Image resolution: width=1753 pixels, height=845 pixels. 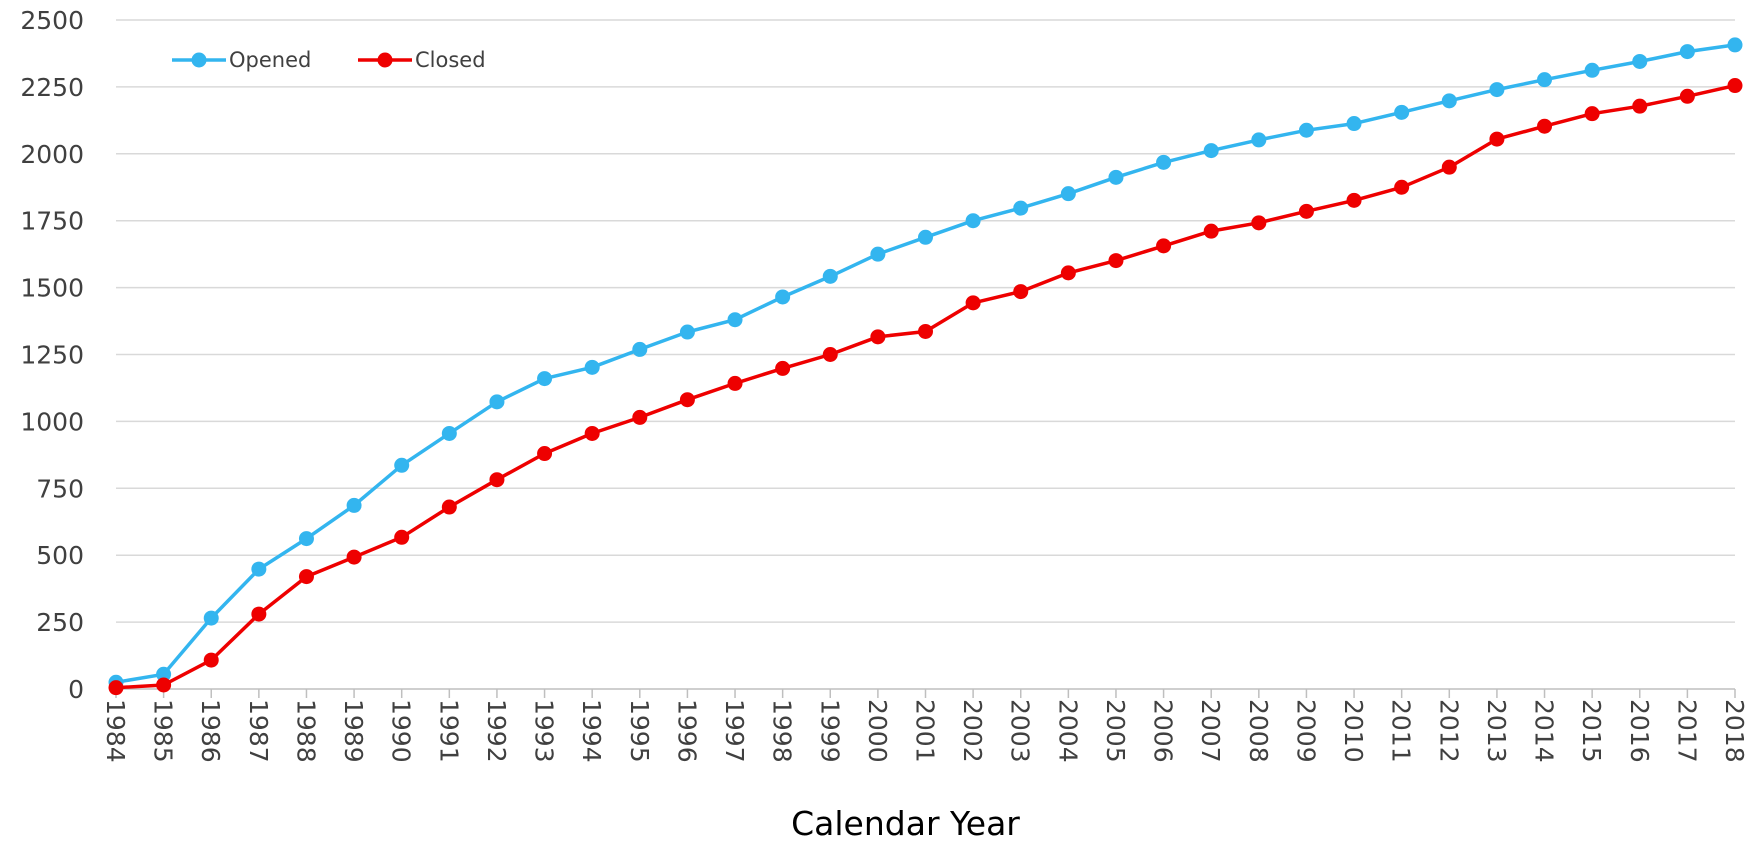 I want to click on x-tick-label: 2000, so click(x=877, y=731).